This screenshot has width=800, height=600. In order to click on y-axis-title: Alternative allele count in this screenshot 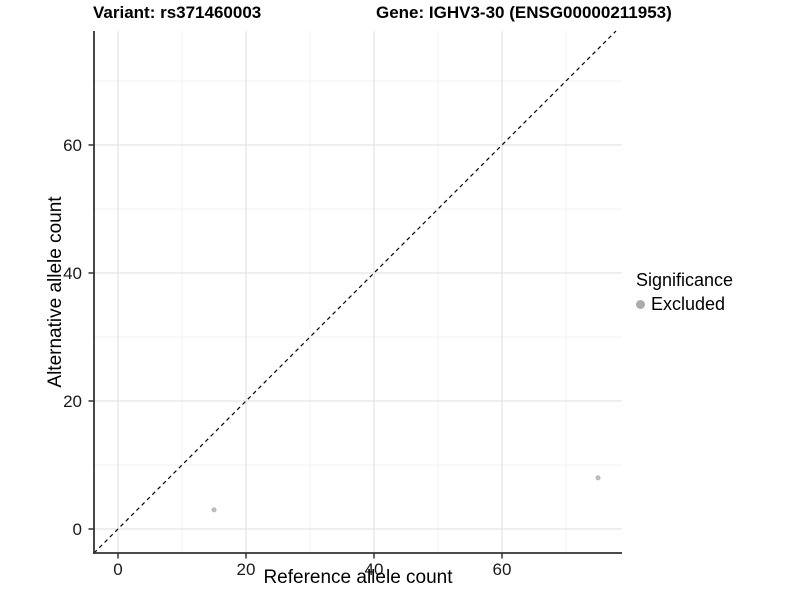, I will do `click(55, 292)`.